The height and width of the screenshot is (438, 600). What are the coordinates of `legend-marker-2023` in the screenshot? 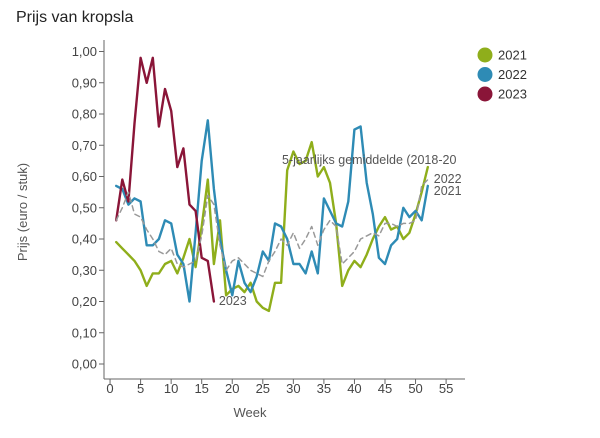 It's located at (485, 94).